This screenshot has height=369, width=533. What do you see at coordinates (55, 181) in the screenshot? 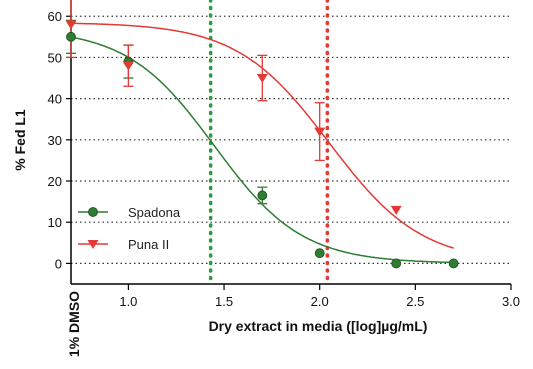
I see `y-tick-label-20: 20` at bounding box center [55, 181].